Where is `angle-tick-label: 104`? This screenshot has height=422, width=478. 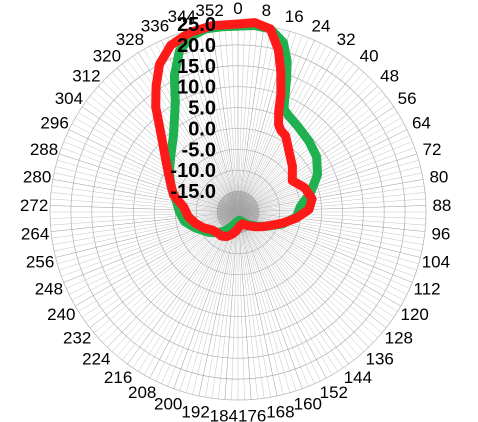
angle-tick-label: 104 is located at coordinates (436, 261).